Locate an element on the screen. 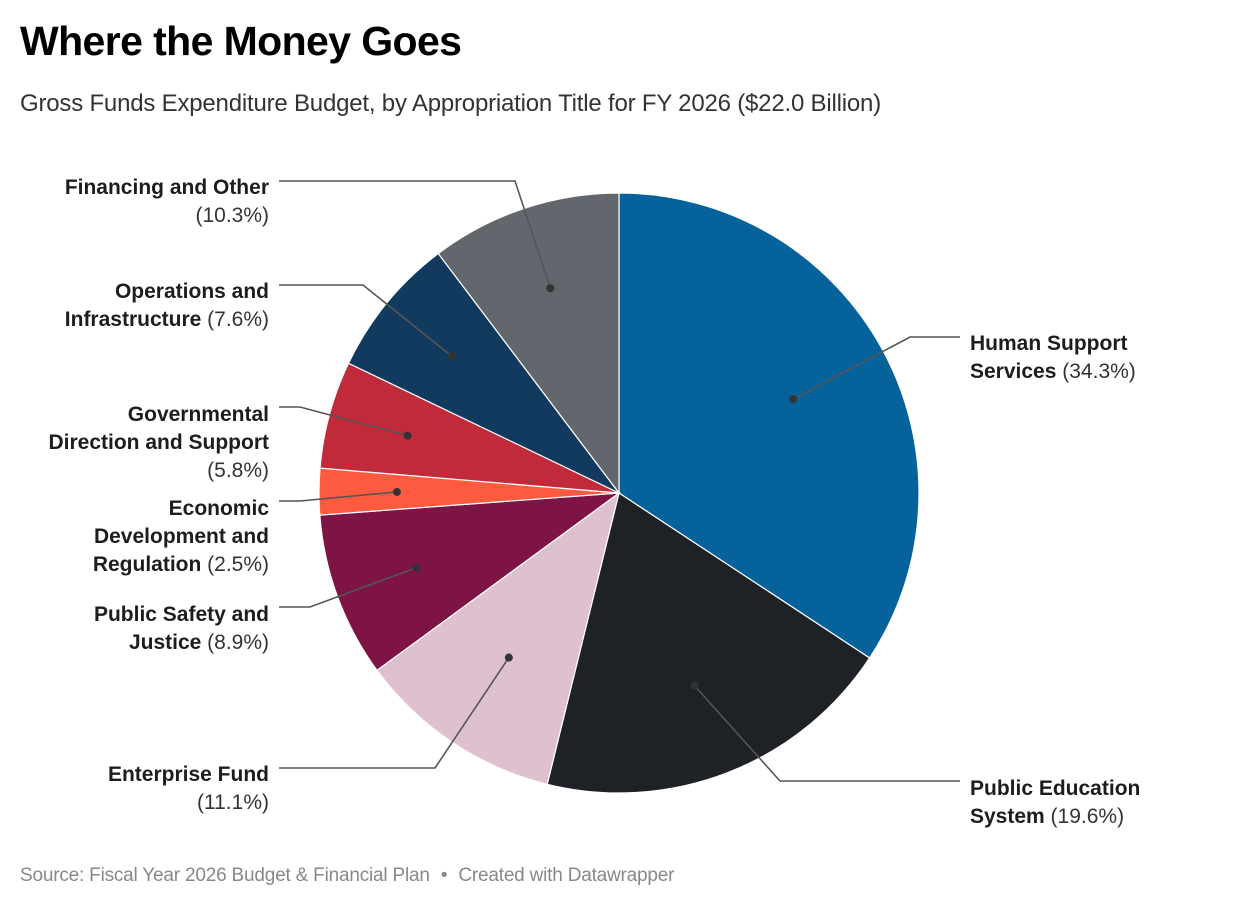 The height and width of the screenshot is (910, 1240). slice-label-public-safety-and-justice: Justice (8.9%) is located at coordinates (199, 642).